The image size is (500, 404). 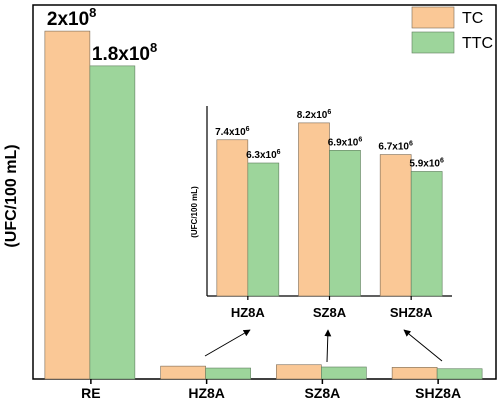 I want to click on inset-data-label: 6.7x106, so click(x=395, y=147).